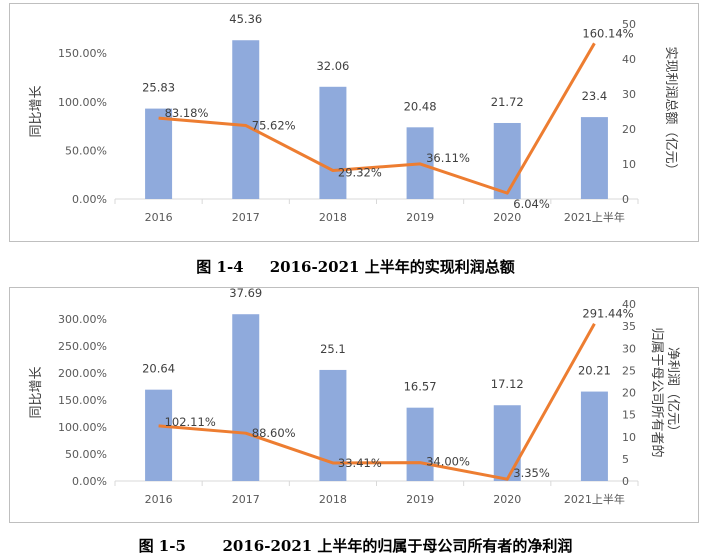 The image size is (711, 557). I want to click on line-value-label: 6.04%, so click(531, 204).